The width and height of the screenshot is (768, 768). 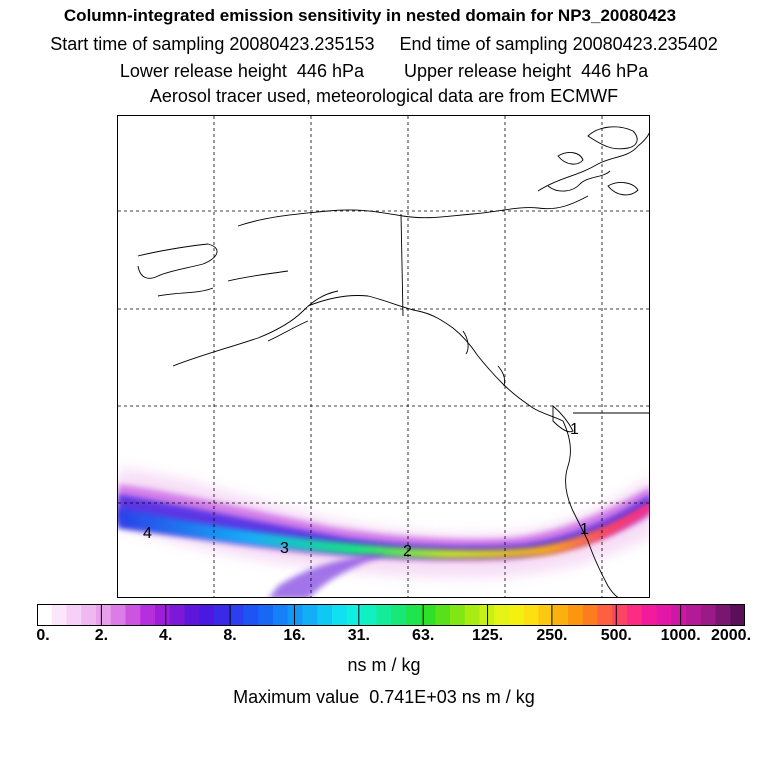 What do you see at coordinates (147, 533) in the screenshot?
I see `marker-4: 4` at bounding box center [147, 533].